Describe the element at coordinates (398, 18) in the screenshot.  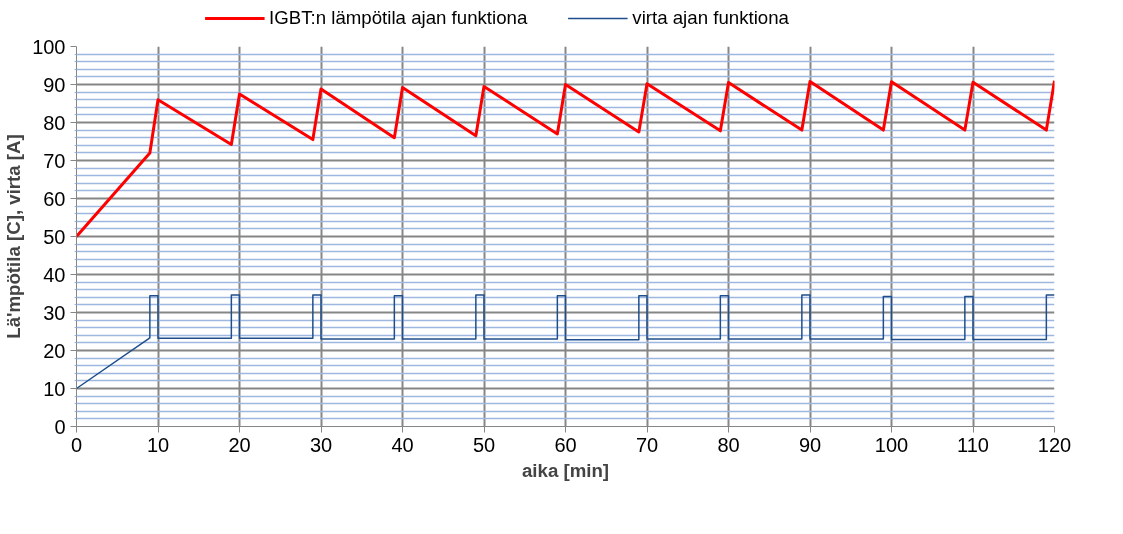
I see `legend-label: IGBT:n lämpötila ajan funktiona` at that location.